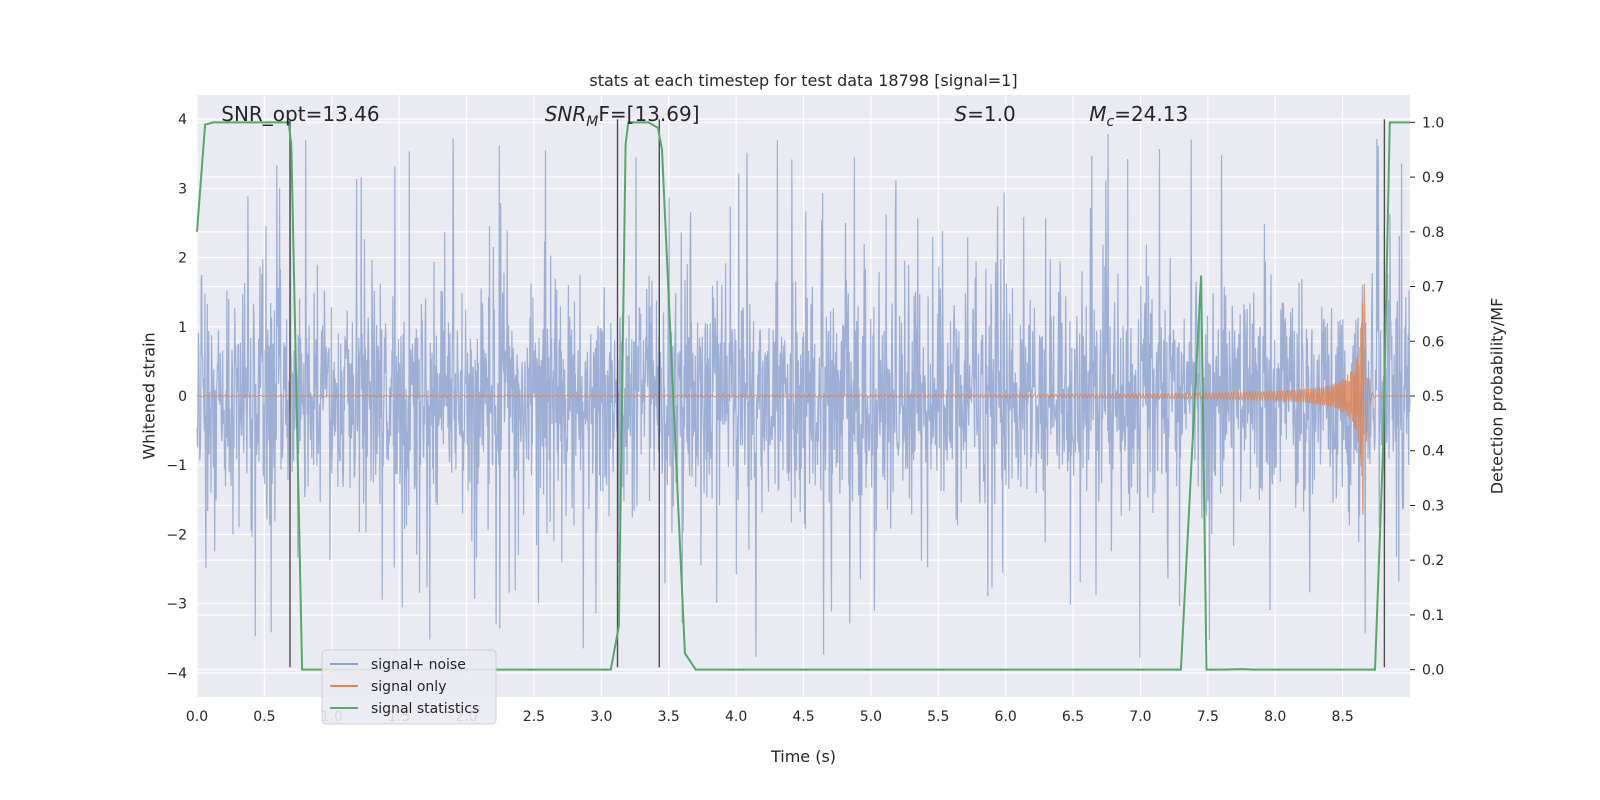  What do you see at coordinates (418, 665) in the screenshot?
I see `legend-label: signal+ noise` at bounding box center [418, 665].